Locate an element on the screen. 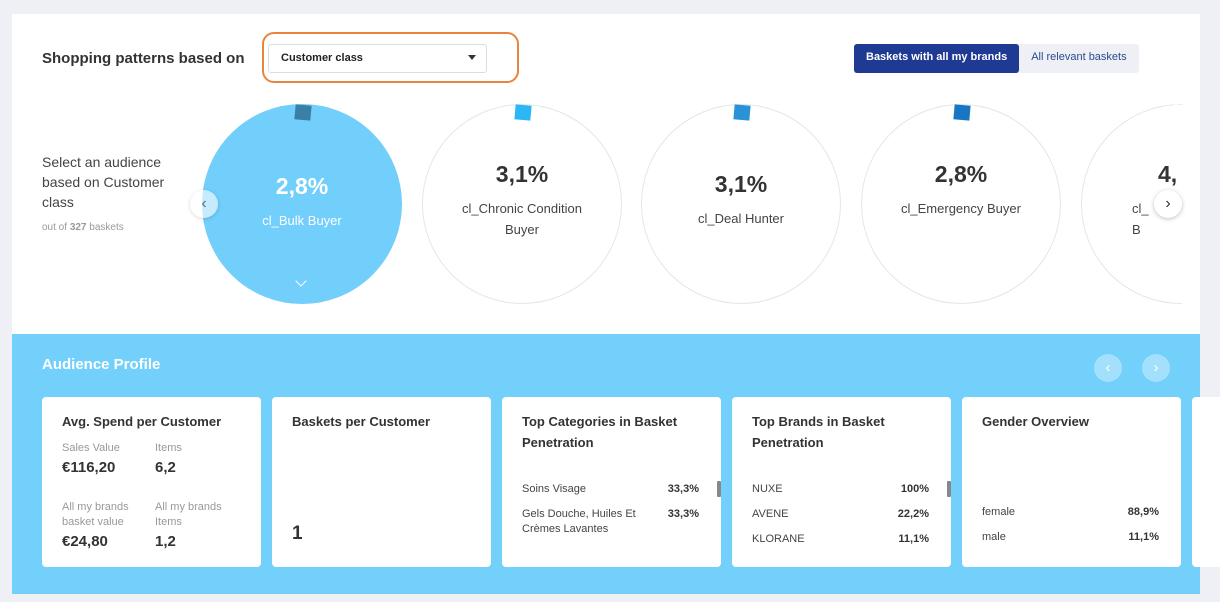 Image resolution: width=1220 pixels, height=602 pixels. count-value: 327 is located at coordinates (78, 227).